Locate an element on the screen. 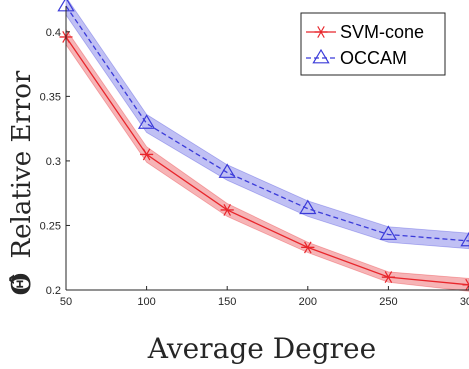  legend-entry-occam: OCCAM is located at coordinates (356, 58).